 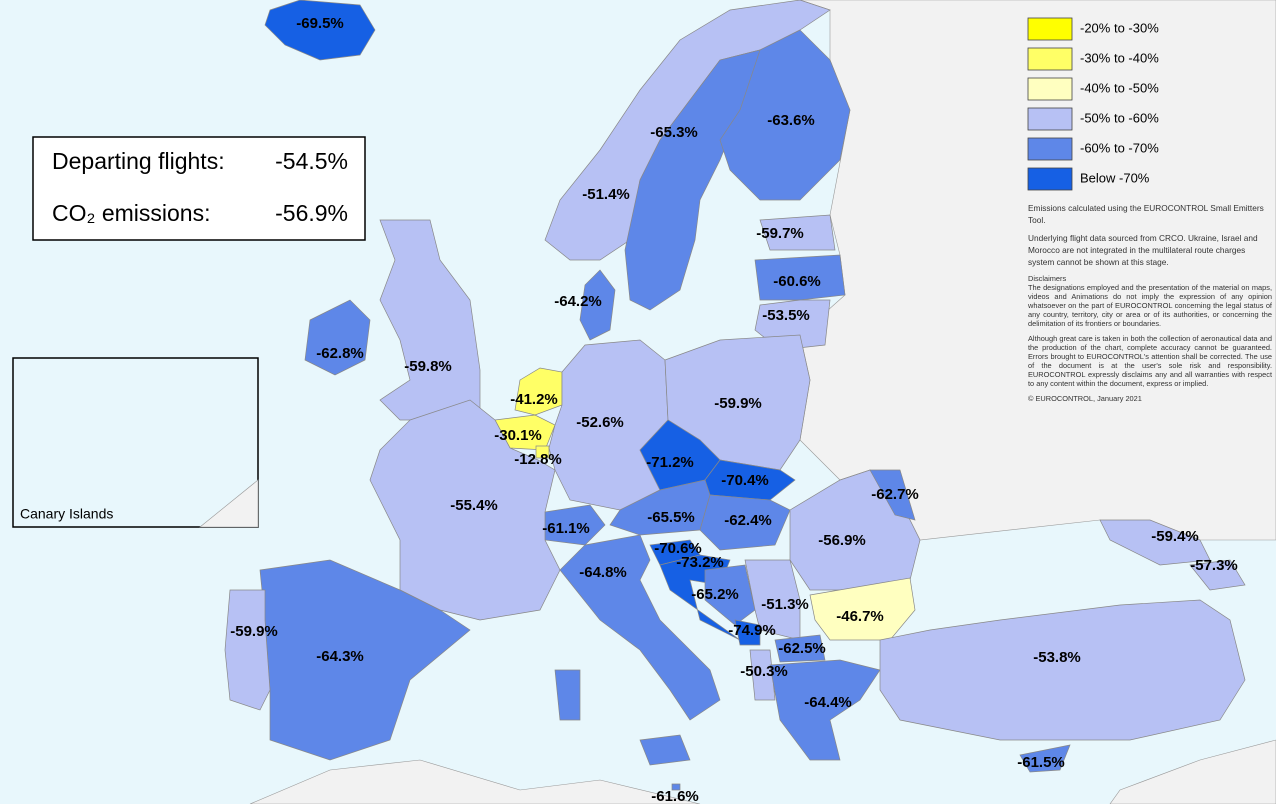 What do you see at coordinates (311, 161) in the screenshot?
I see `summary-value: -54.5%` at bounding box center [311, 161].